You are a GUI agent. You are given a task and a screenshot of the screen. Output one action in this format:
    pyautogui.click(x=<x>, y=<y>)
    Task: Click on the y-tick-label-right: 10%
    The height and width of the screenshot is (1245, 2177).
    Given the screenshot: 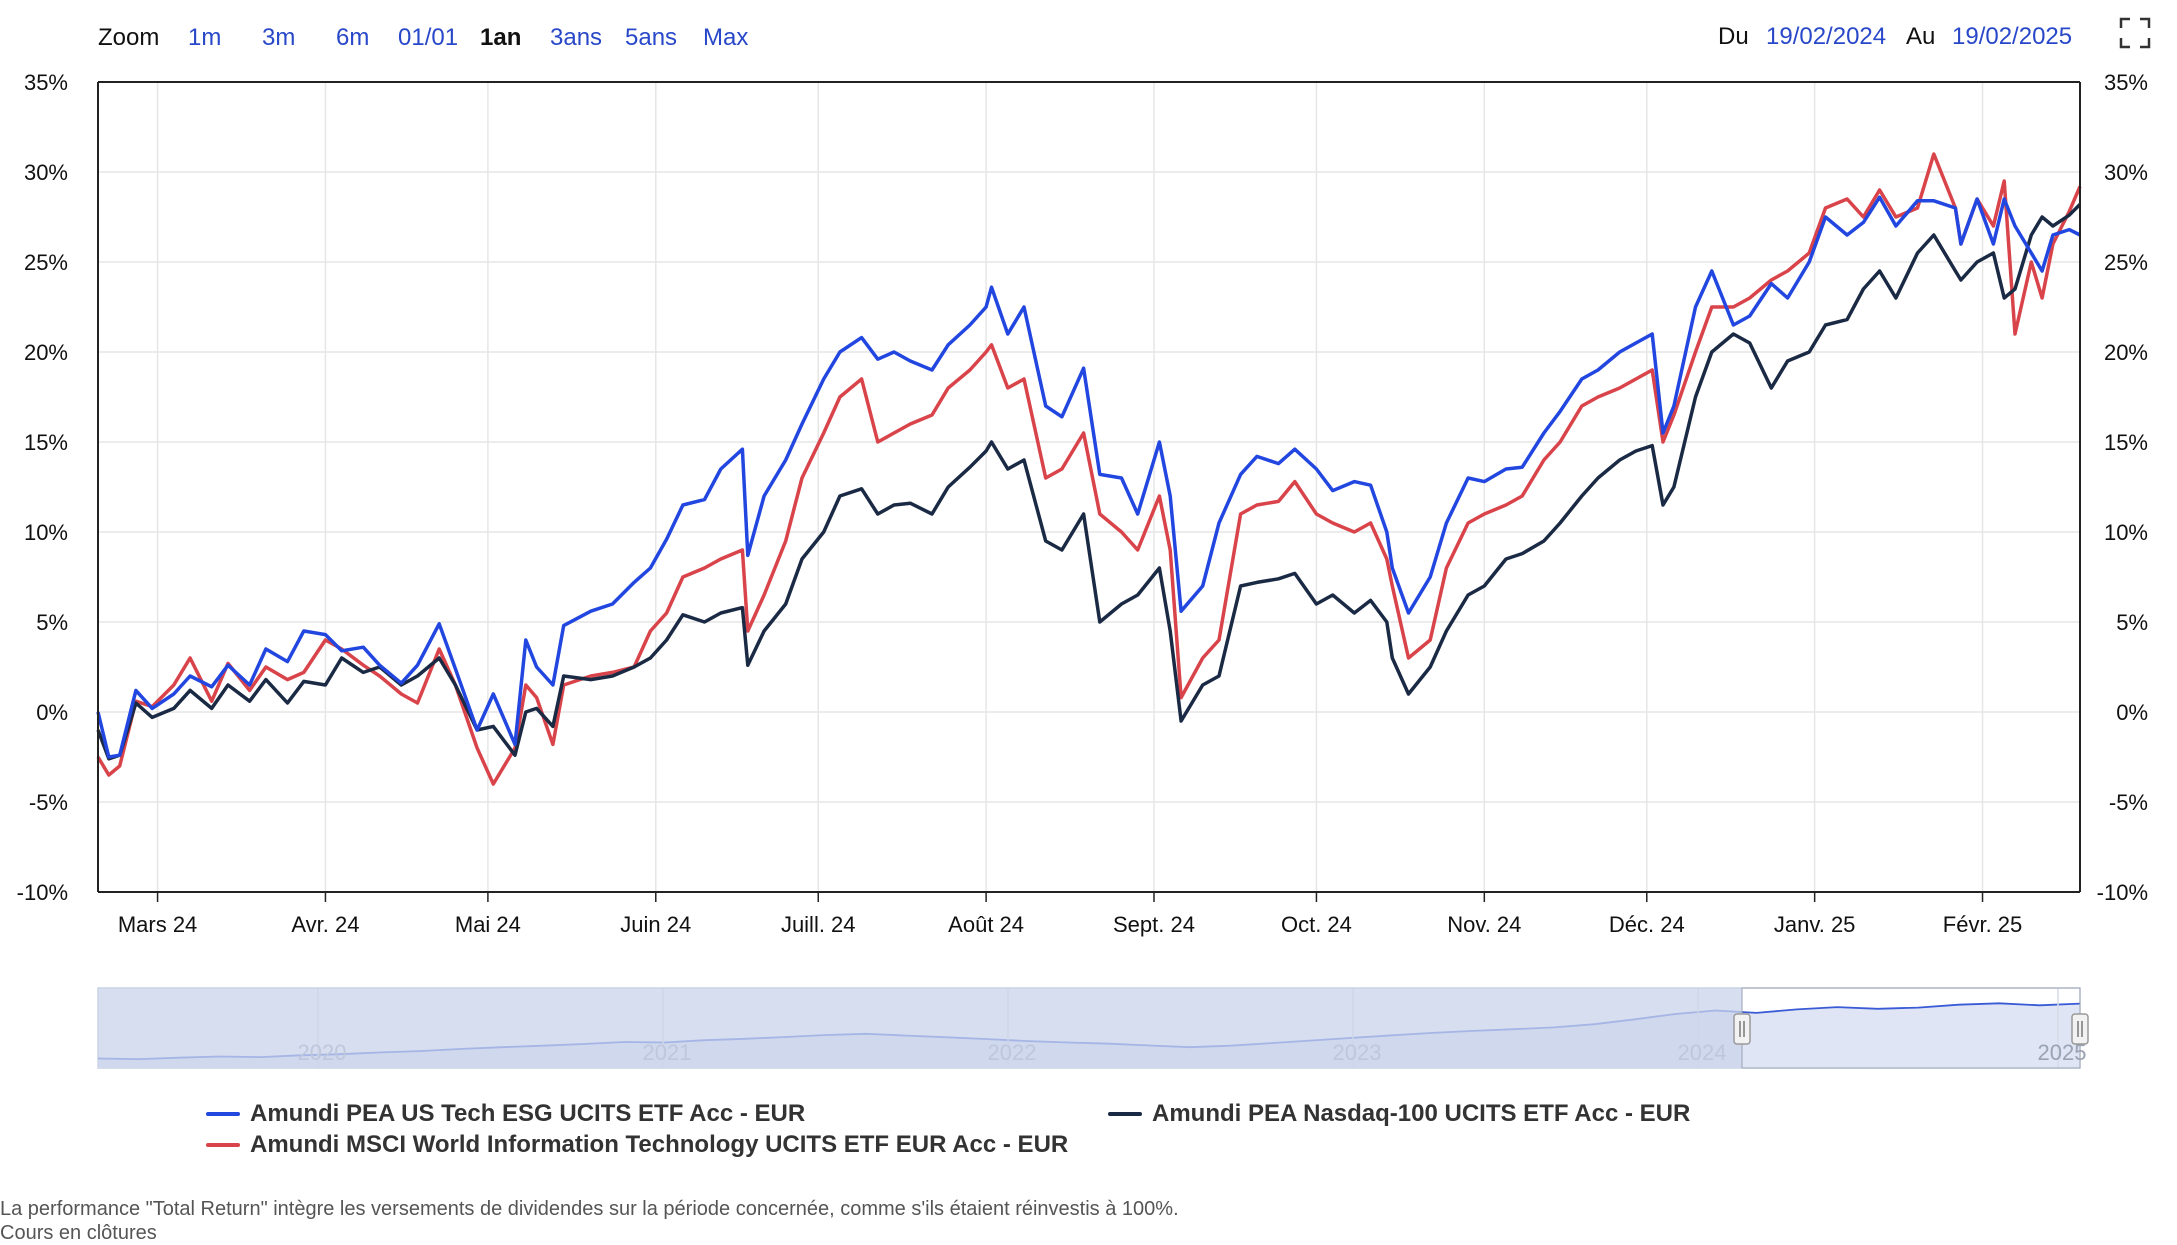 What is the action you would take?
    pyautogui.click(x=2126, y=532)
    